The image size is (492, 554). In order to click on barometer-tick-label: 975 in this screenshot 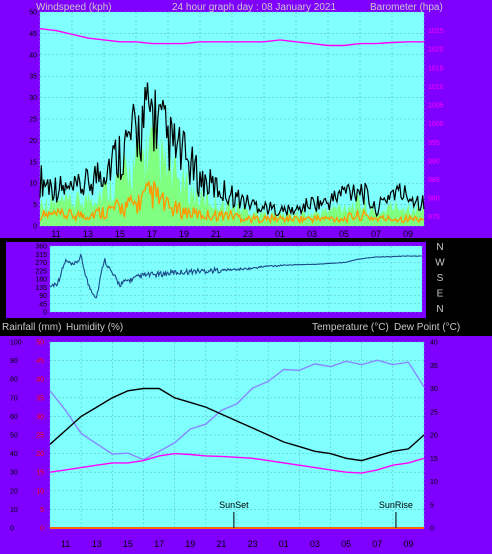, I will do `click(434, 217)`.